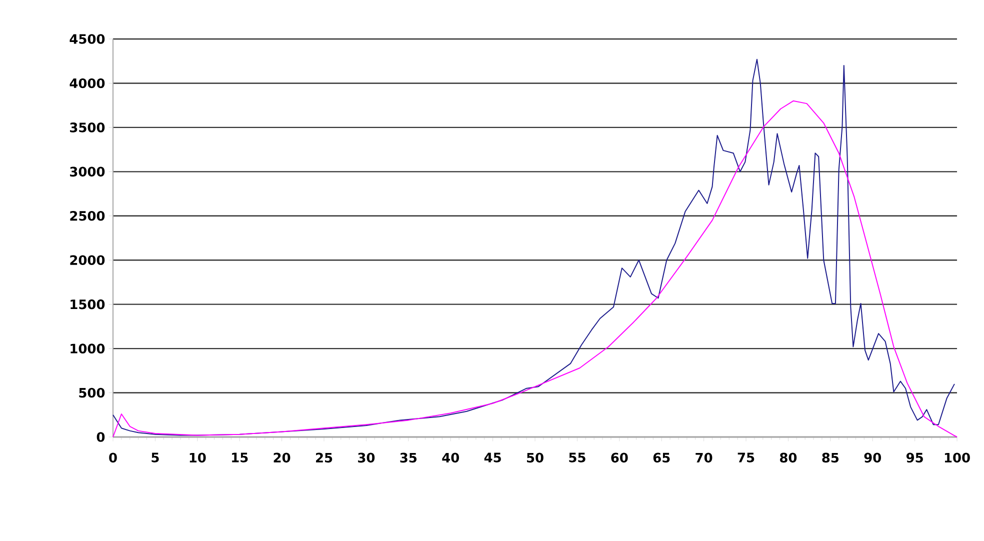 This screenshot has width=984, height=541. What do you see at coordinates (92, 393) in the screenshot?
I see `y-tick-label: 500` at bounding box center [92, 393].